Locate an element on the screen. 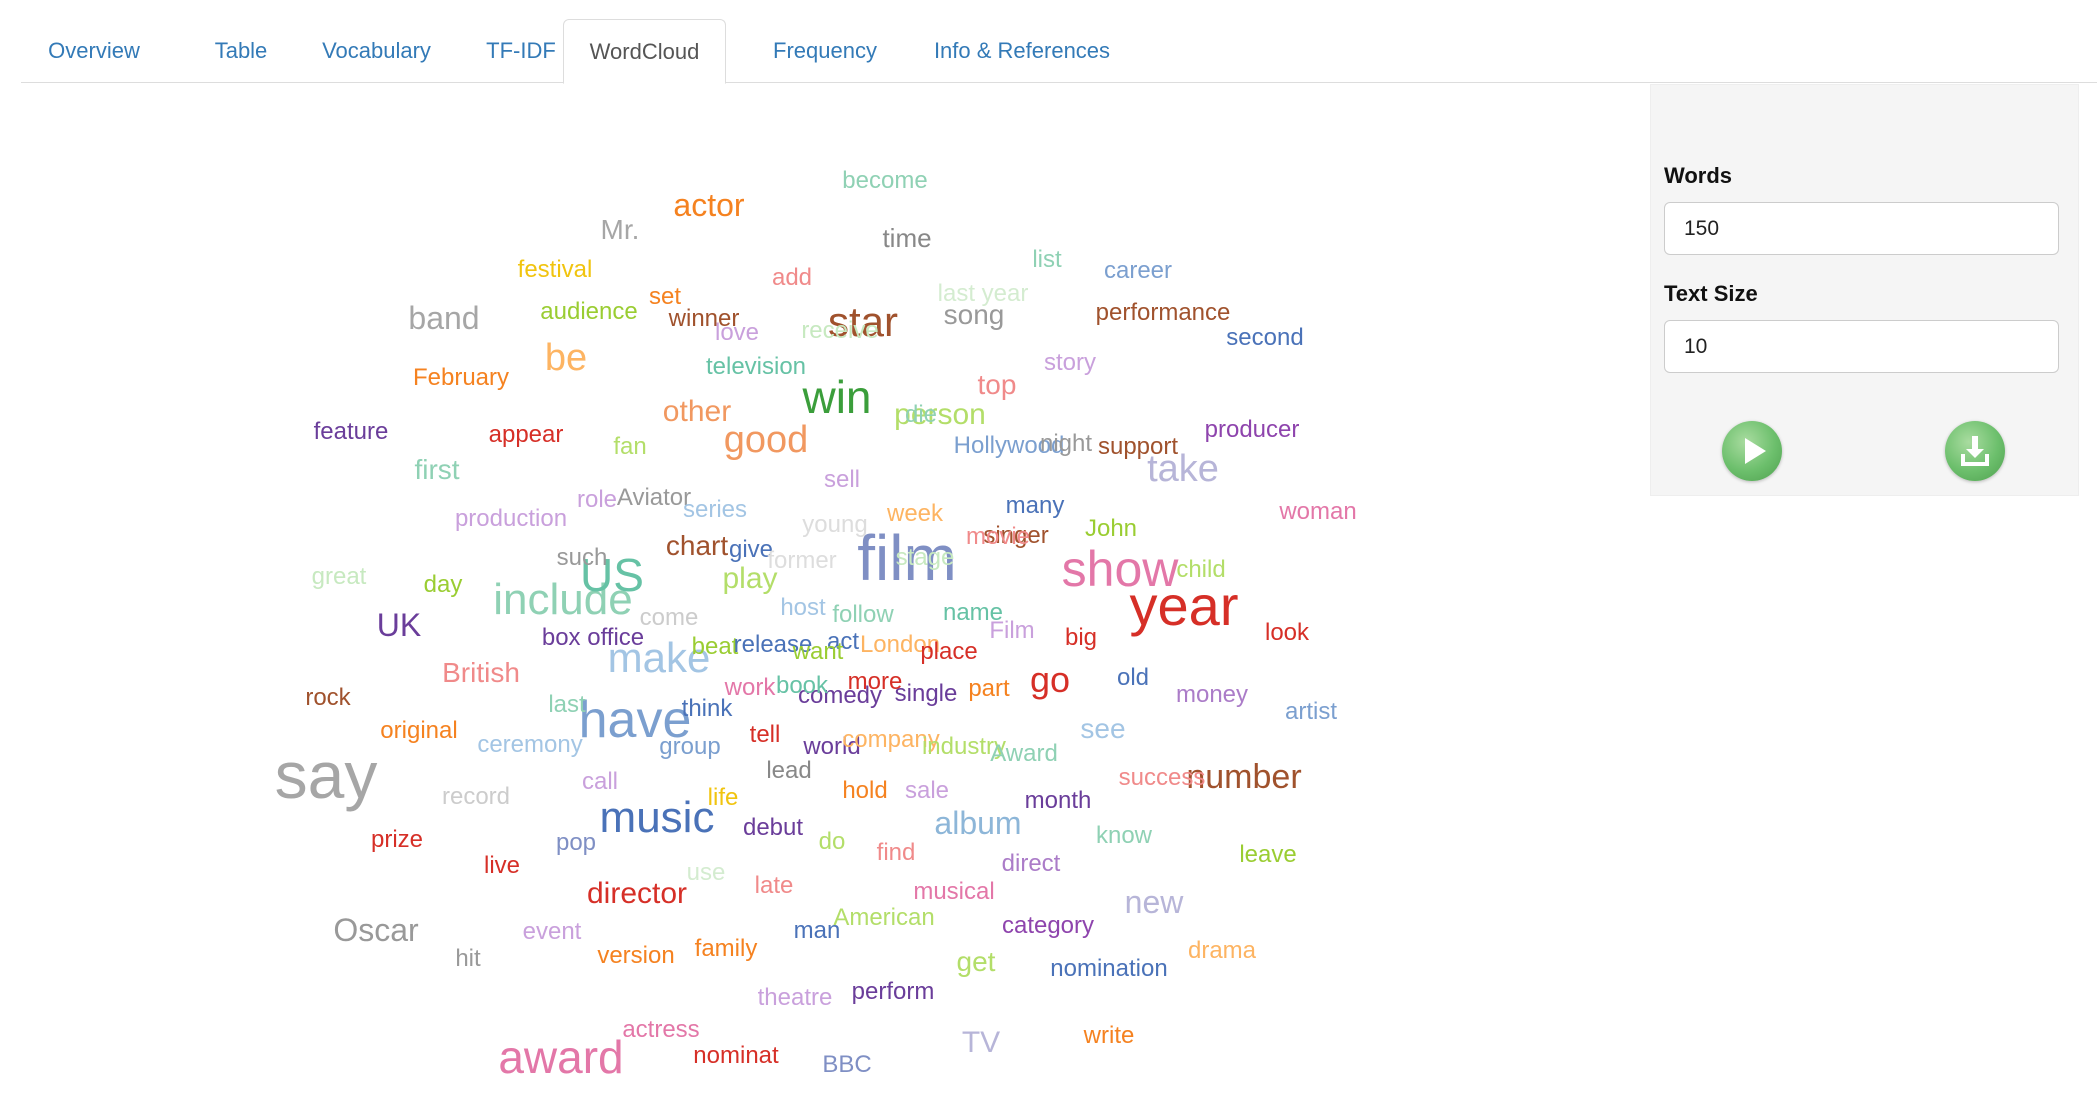  word-use: use is located at coordinates (706, 872).